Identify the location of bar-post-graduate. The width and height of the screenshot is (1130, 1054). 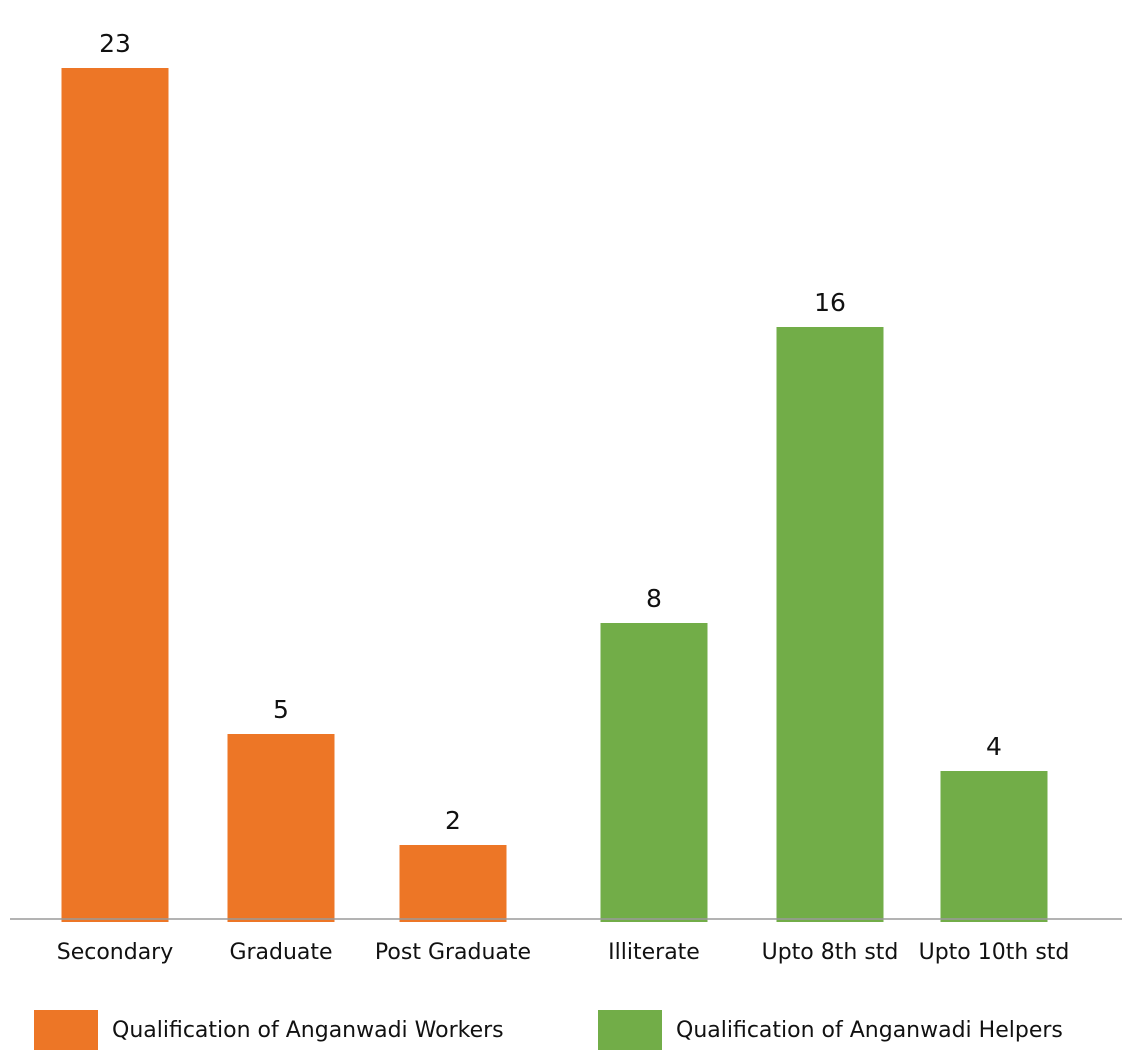
(453, 883).